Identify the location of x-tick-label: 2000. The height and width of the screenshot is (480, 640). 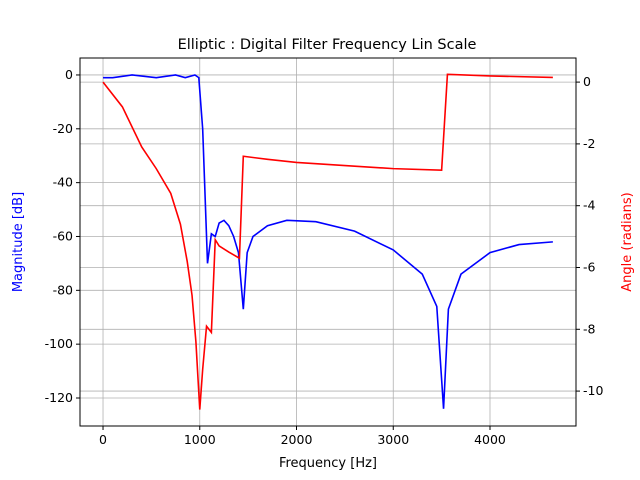
(297, 439).